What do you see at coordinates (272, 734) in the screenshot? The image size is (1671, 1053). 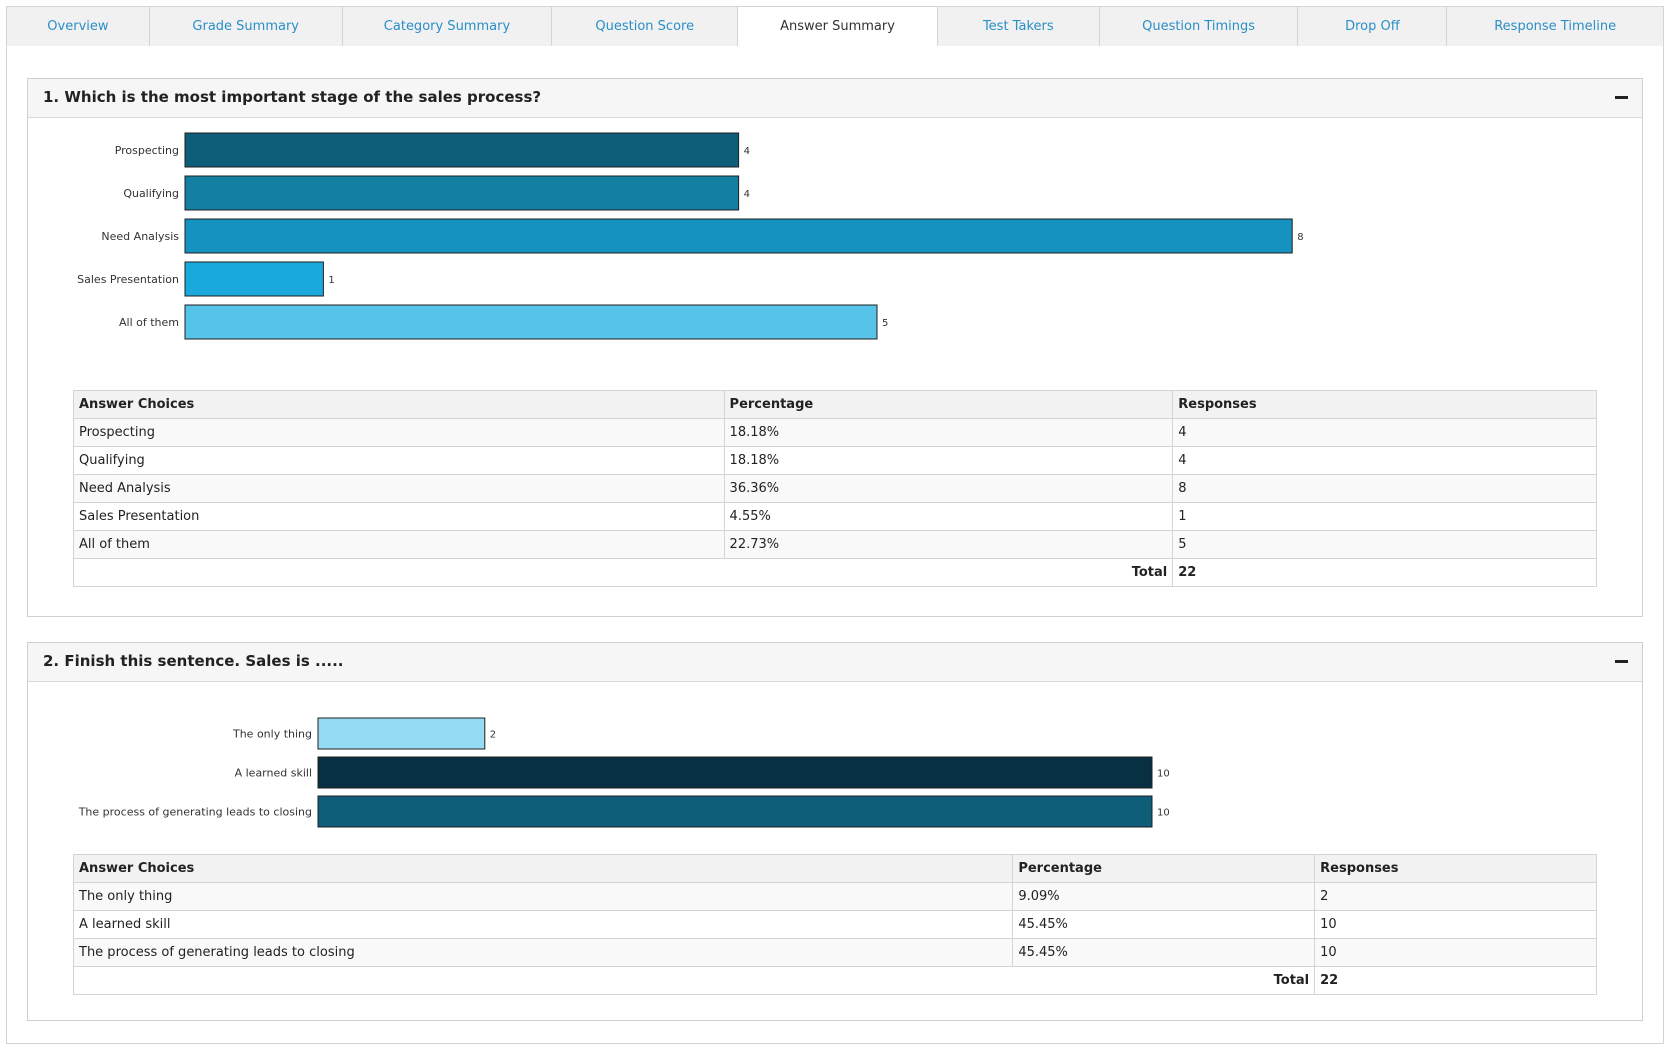 I see `category-label: The only thing` at bounding box center [272, 734].